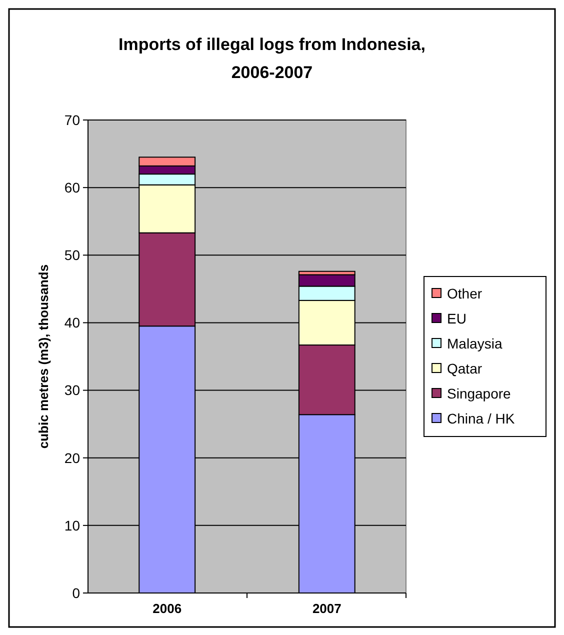 The height and width of the screenshot is (635, 564). I want to click on y-tick-label: 40, so click(72, 322).